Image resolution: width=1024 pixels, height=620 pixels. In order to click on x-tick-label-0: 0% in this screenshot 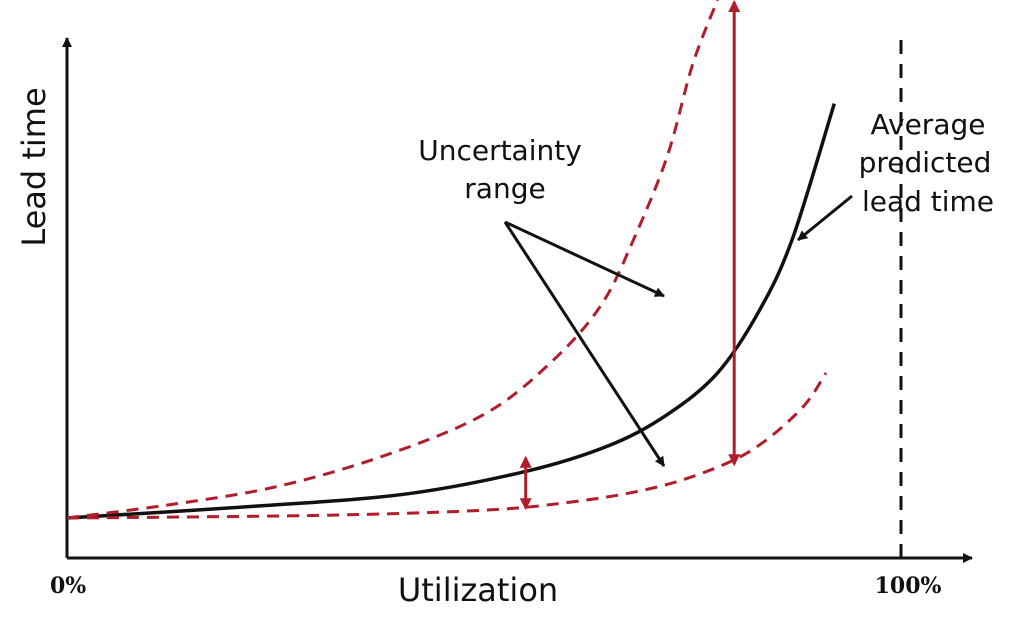, I will do `click(68, 586)`.